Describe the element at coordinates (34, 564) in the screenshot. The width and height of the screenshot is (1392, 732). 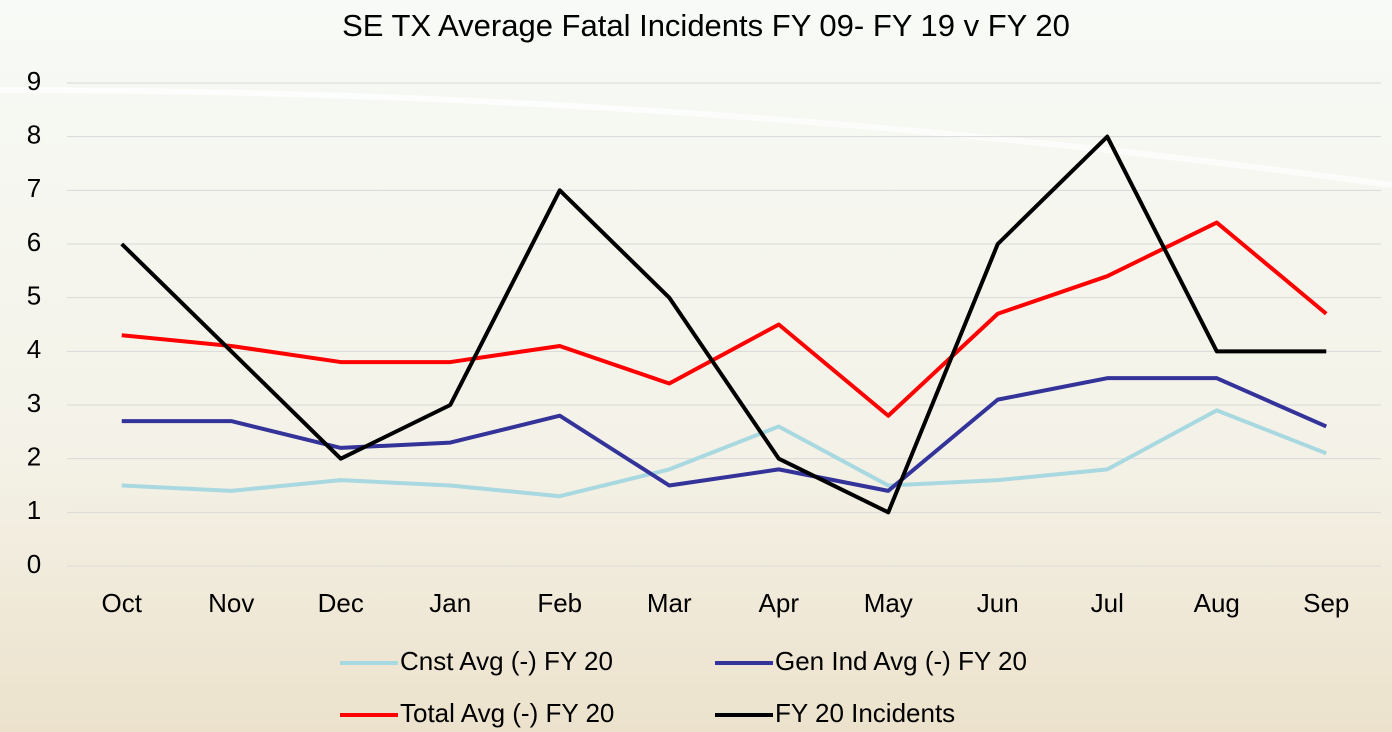
I see `y-tick-label: 0` at that location.